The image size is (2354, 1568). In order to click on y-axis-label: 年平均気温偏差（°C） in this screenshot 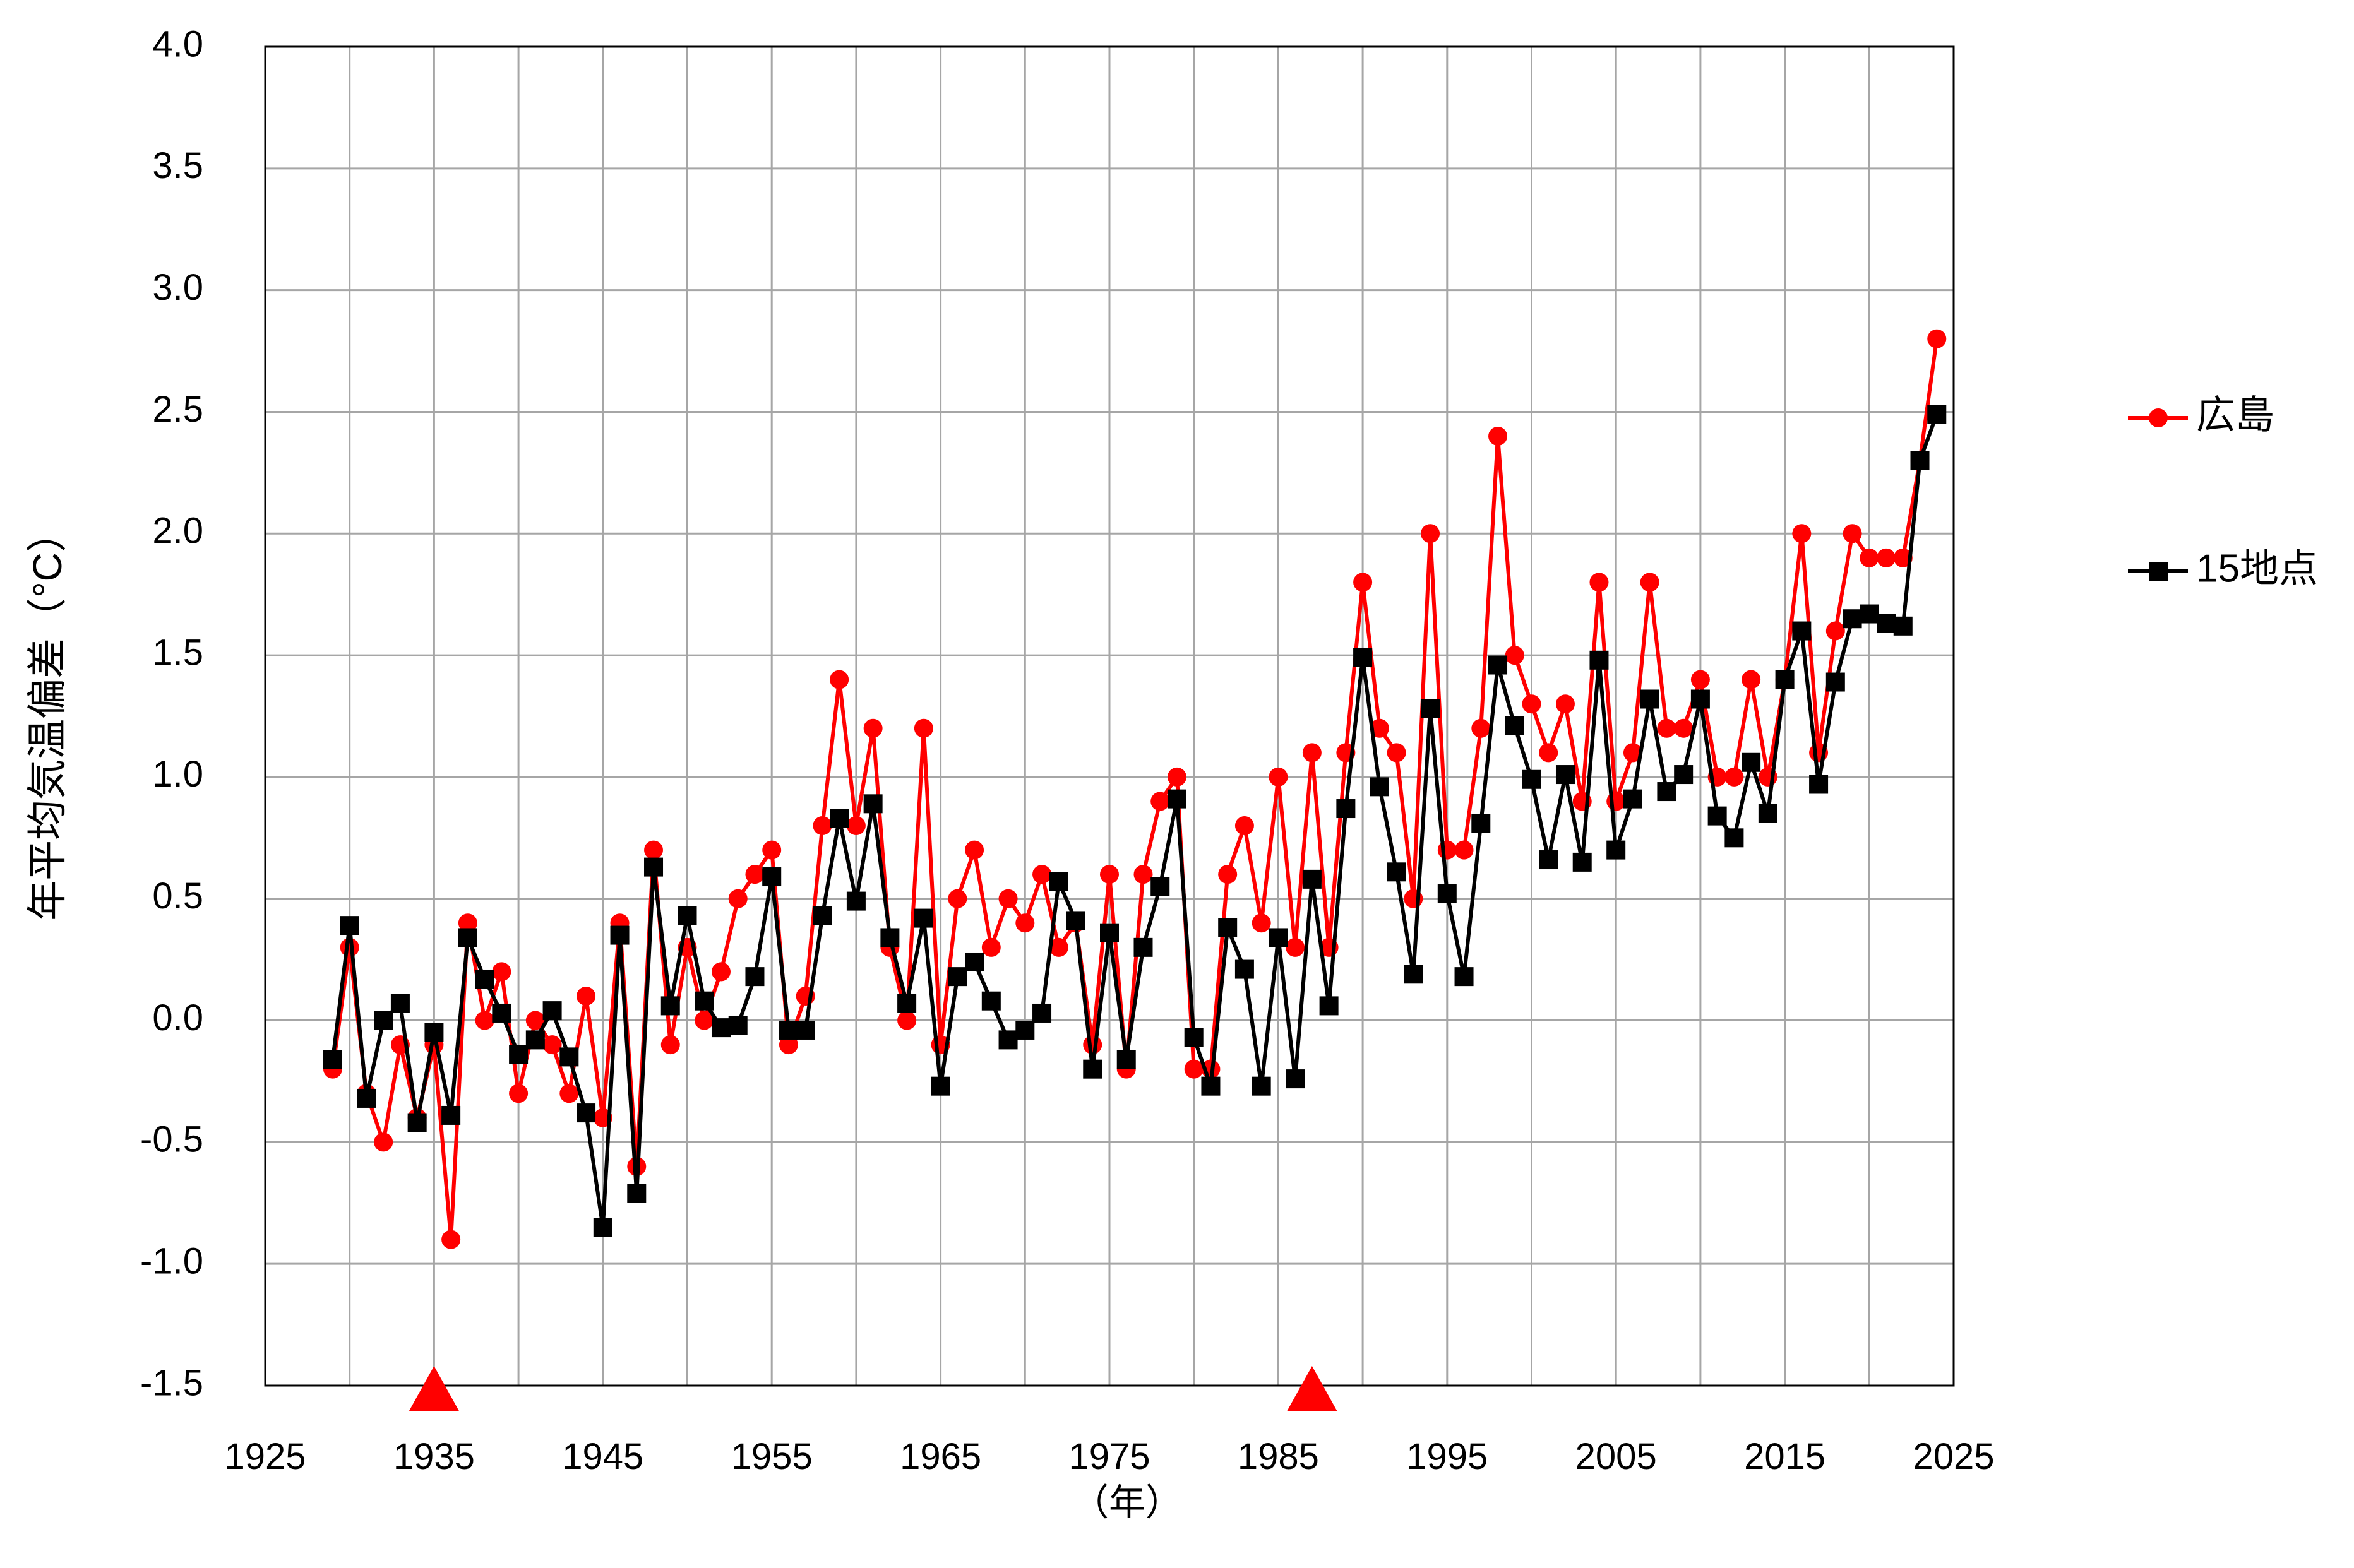, I will do `click(48, 717)`.